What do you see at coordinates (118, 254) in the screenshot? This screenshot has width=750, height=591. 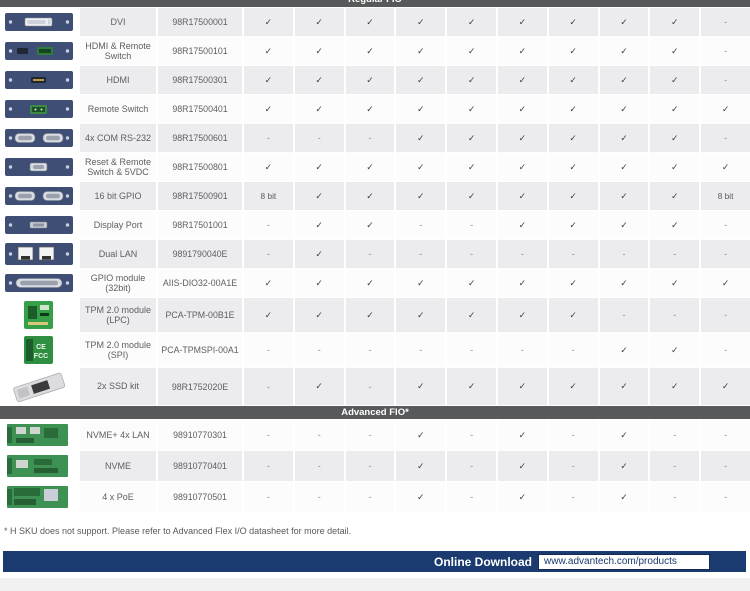 I see `module-name: Dual LAN` at bounding box center [118, 254].